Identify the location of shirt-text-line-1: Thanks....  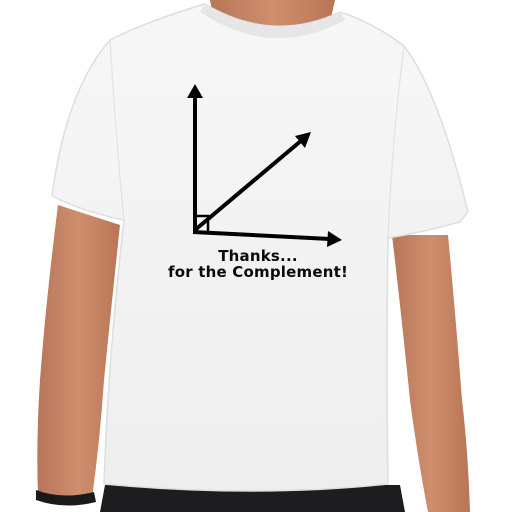
(258, 256).